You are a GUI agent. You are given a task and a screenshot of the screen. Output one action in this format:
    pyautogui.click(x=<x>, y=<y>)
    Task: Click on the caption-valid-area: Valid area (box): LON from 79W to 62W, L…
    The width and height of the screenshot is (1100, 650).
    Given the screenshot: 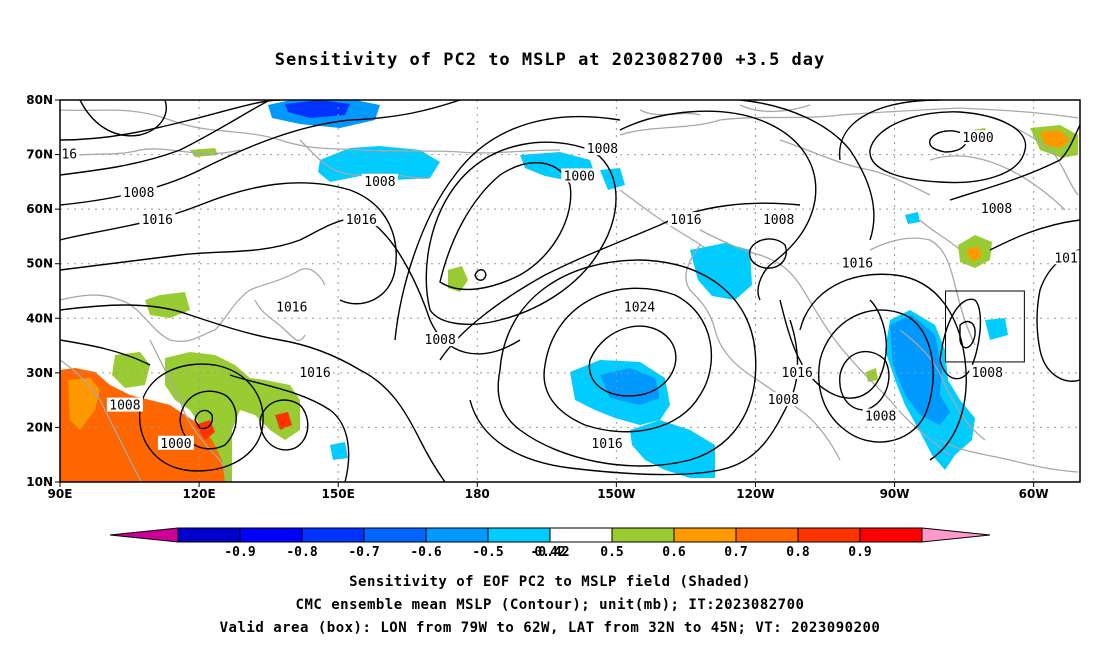 What is the action you would take?
    pyautogui.click(x=550, y=628)
    